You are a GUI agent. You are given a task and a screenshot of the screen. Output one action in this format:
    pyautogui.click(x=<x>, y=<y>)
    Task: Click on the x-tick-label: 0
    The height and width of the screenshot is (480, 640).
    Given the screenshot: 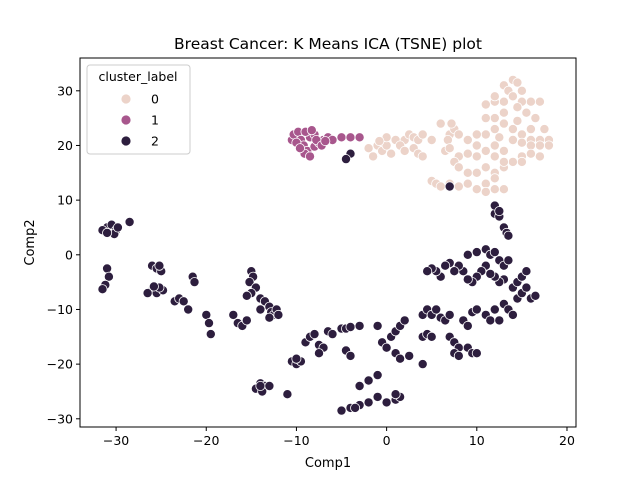 What is the action you would take?
    pyautogui.click(x=387, y=440)
    